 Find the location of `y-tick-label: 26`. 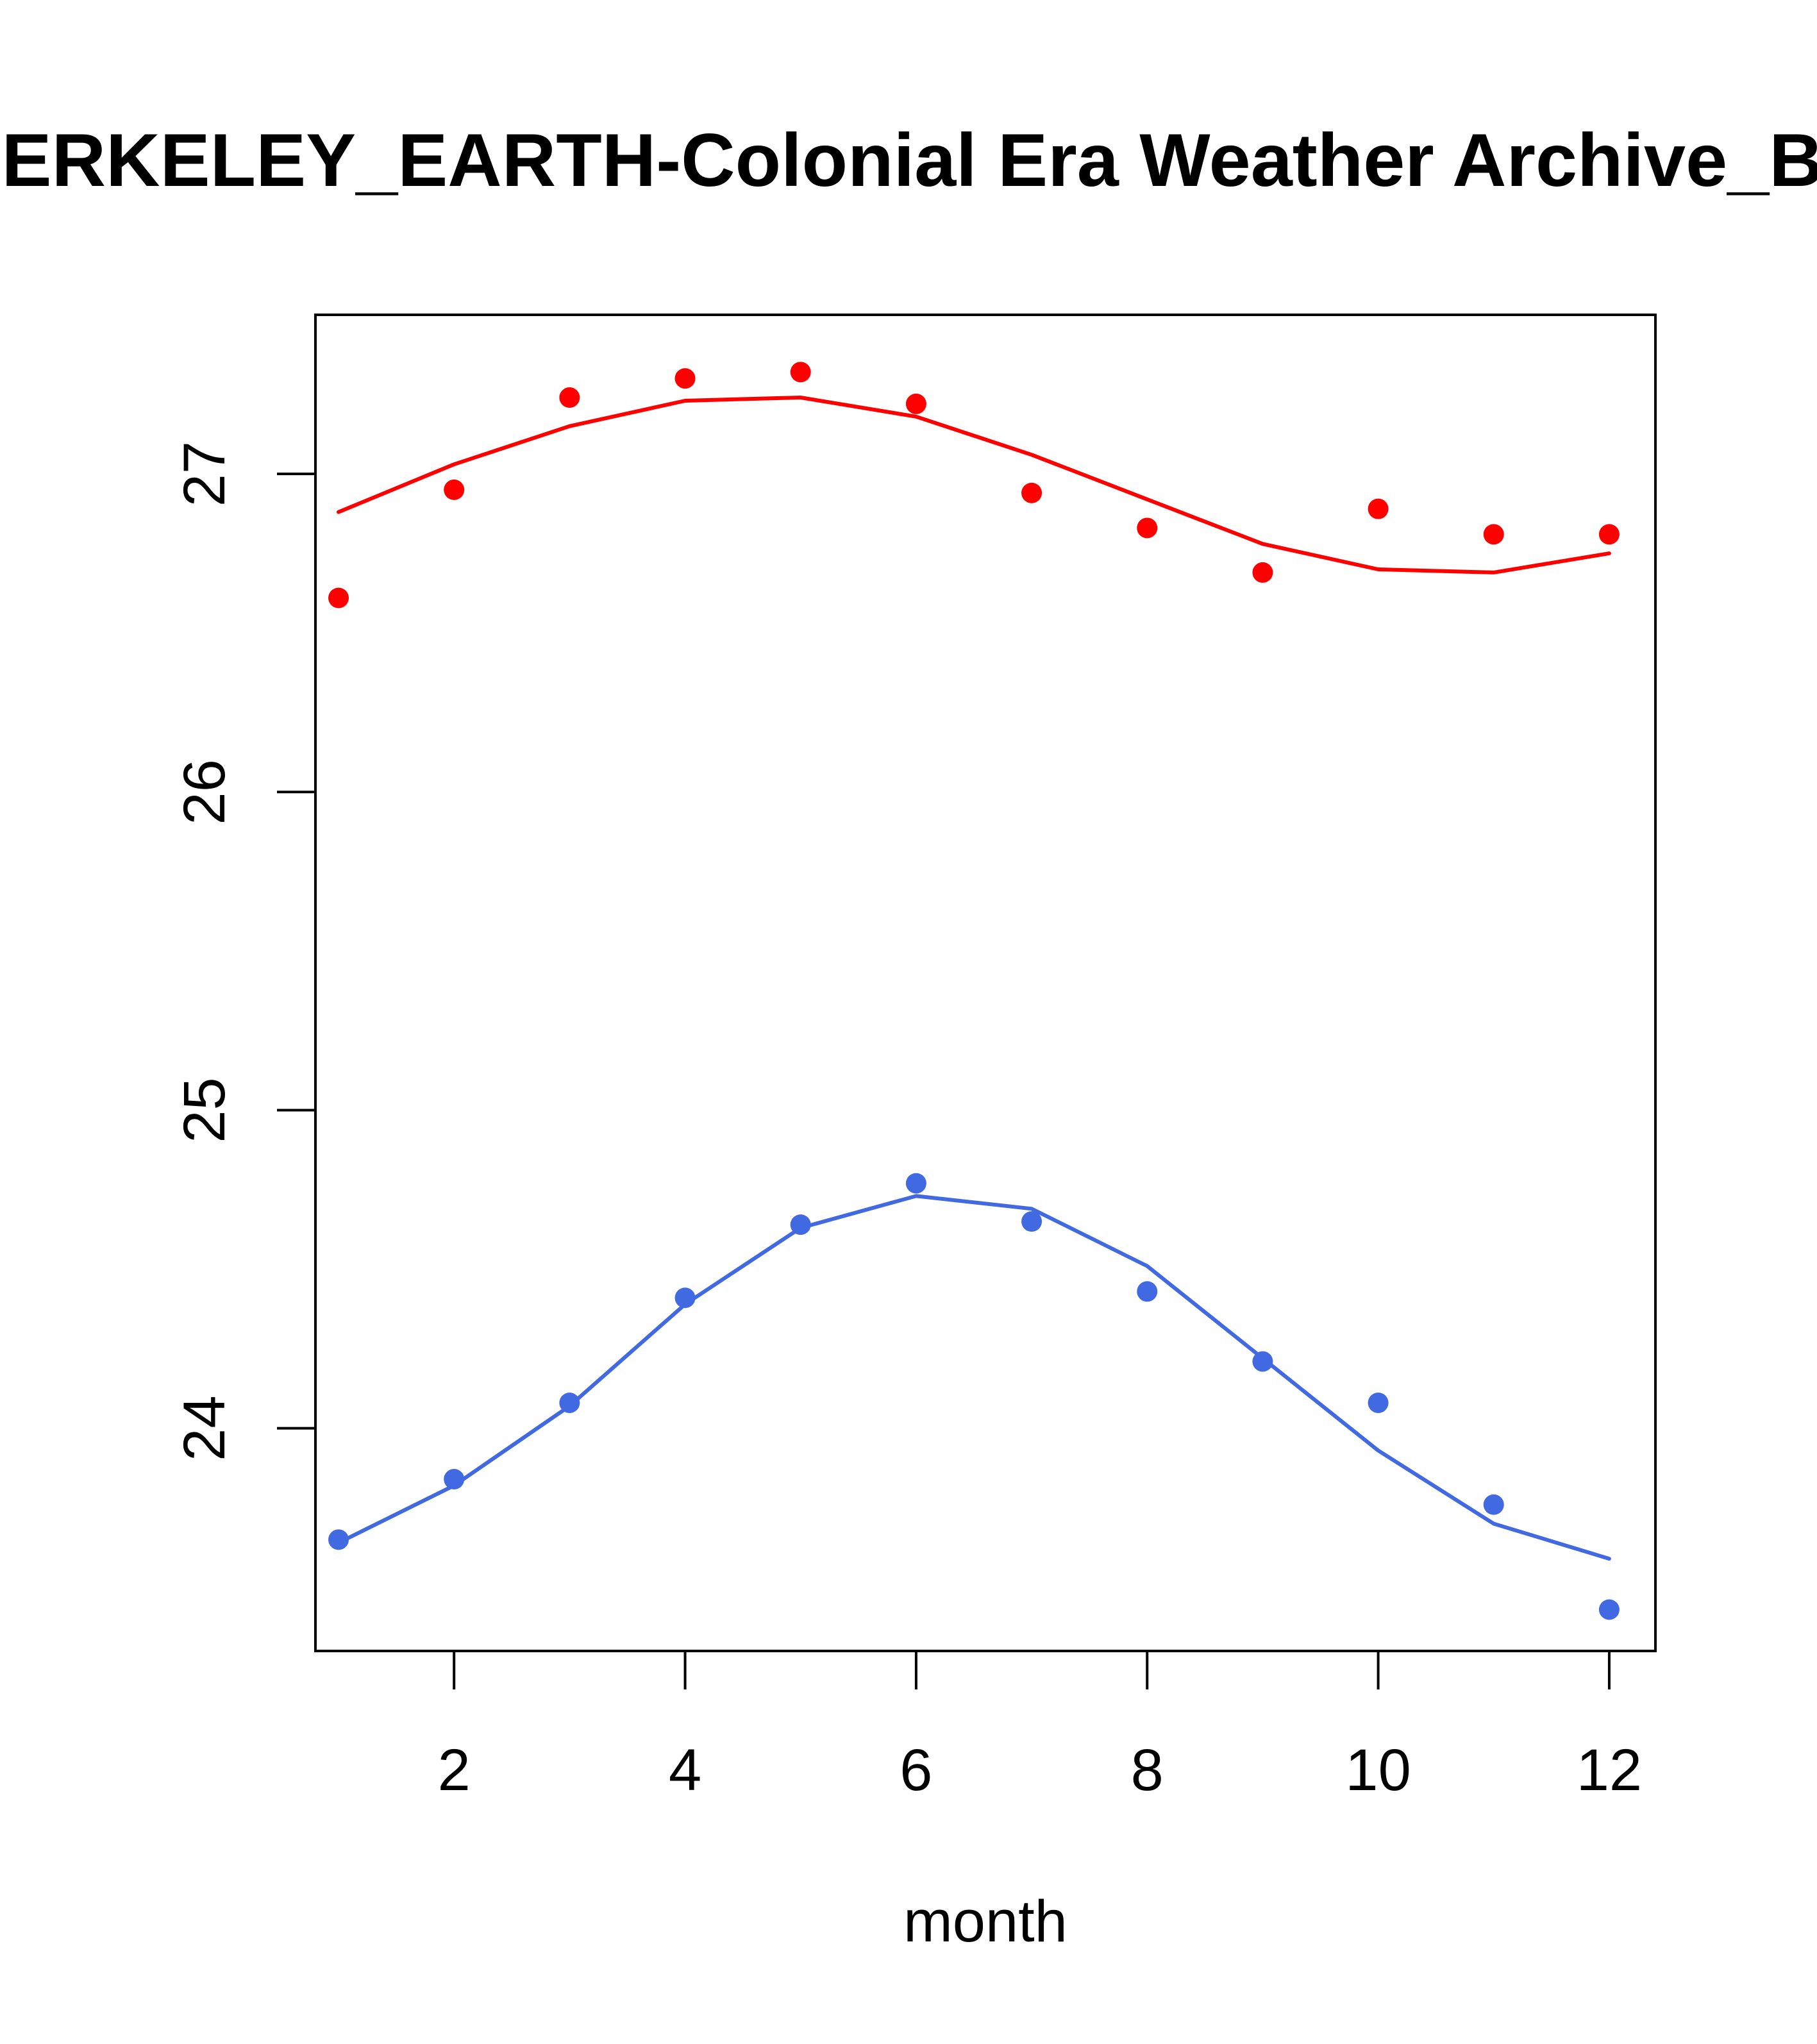

y-tick-label: 26 is located at coordinates (204, 792).